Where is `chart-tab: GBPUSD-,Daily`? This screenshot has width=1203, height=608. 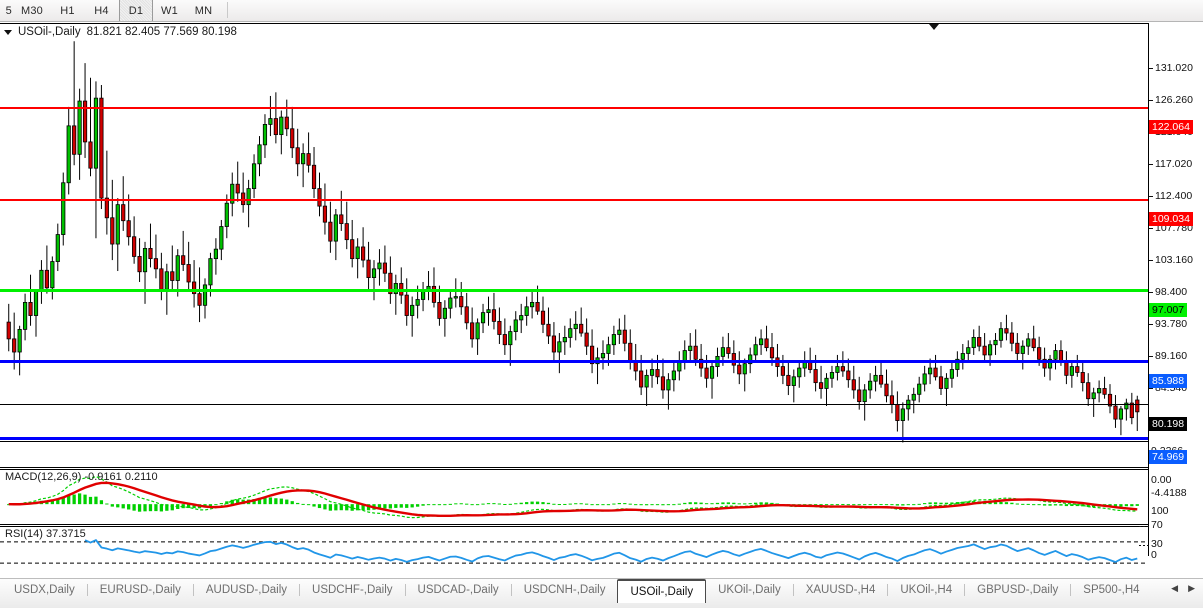 chart-tab: GBPUSD-,Daily is located at coordinates (1018, 590).